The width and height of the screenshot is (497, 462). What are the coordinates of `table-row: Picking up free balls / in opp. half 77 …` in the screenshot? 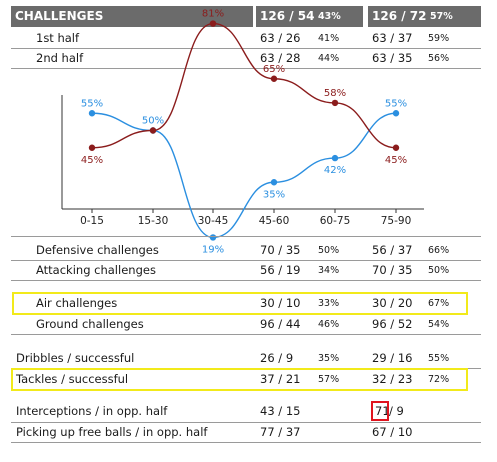 It's located at (248, 433).